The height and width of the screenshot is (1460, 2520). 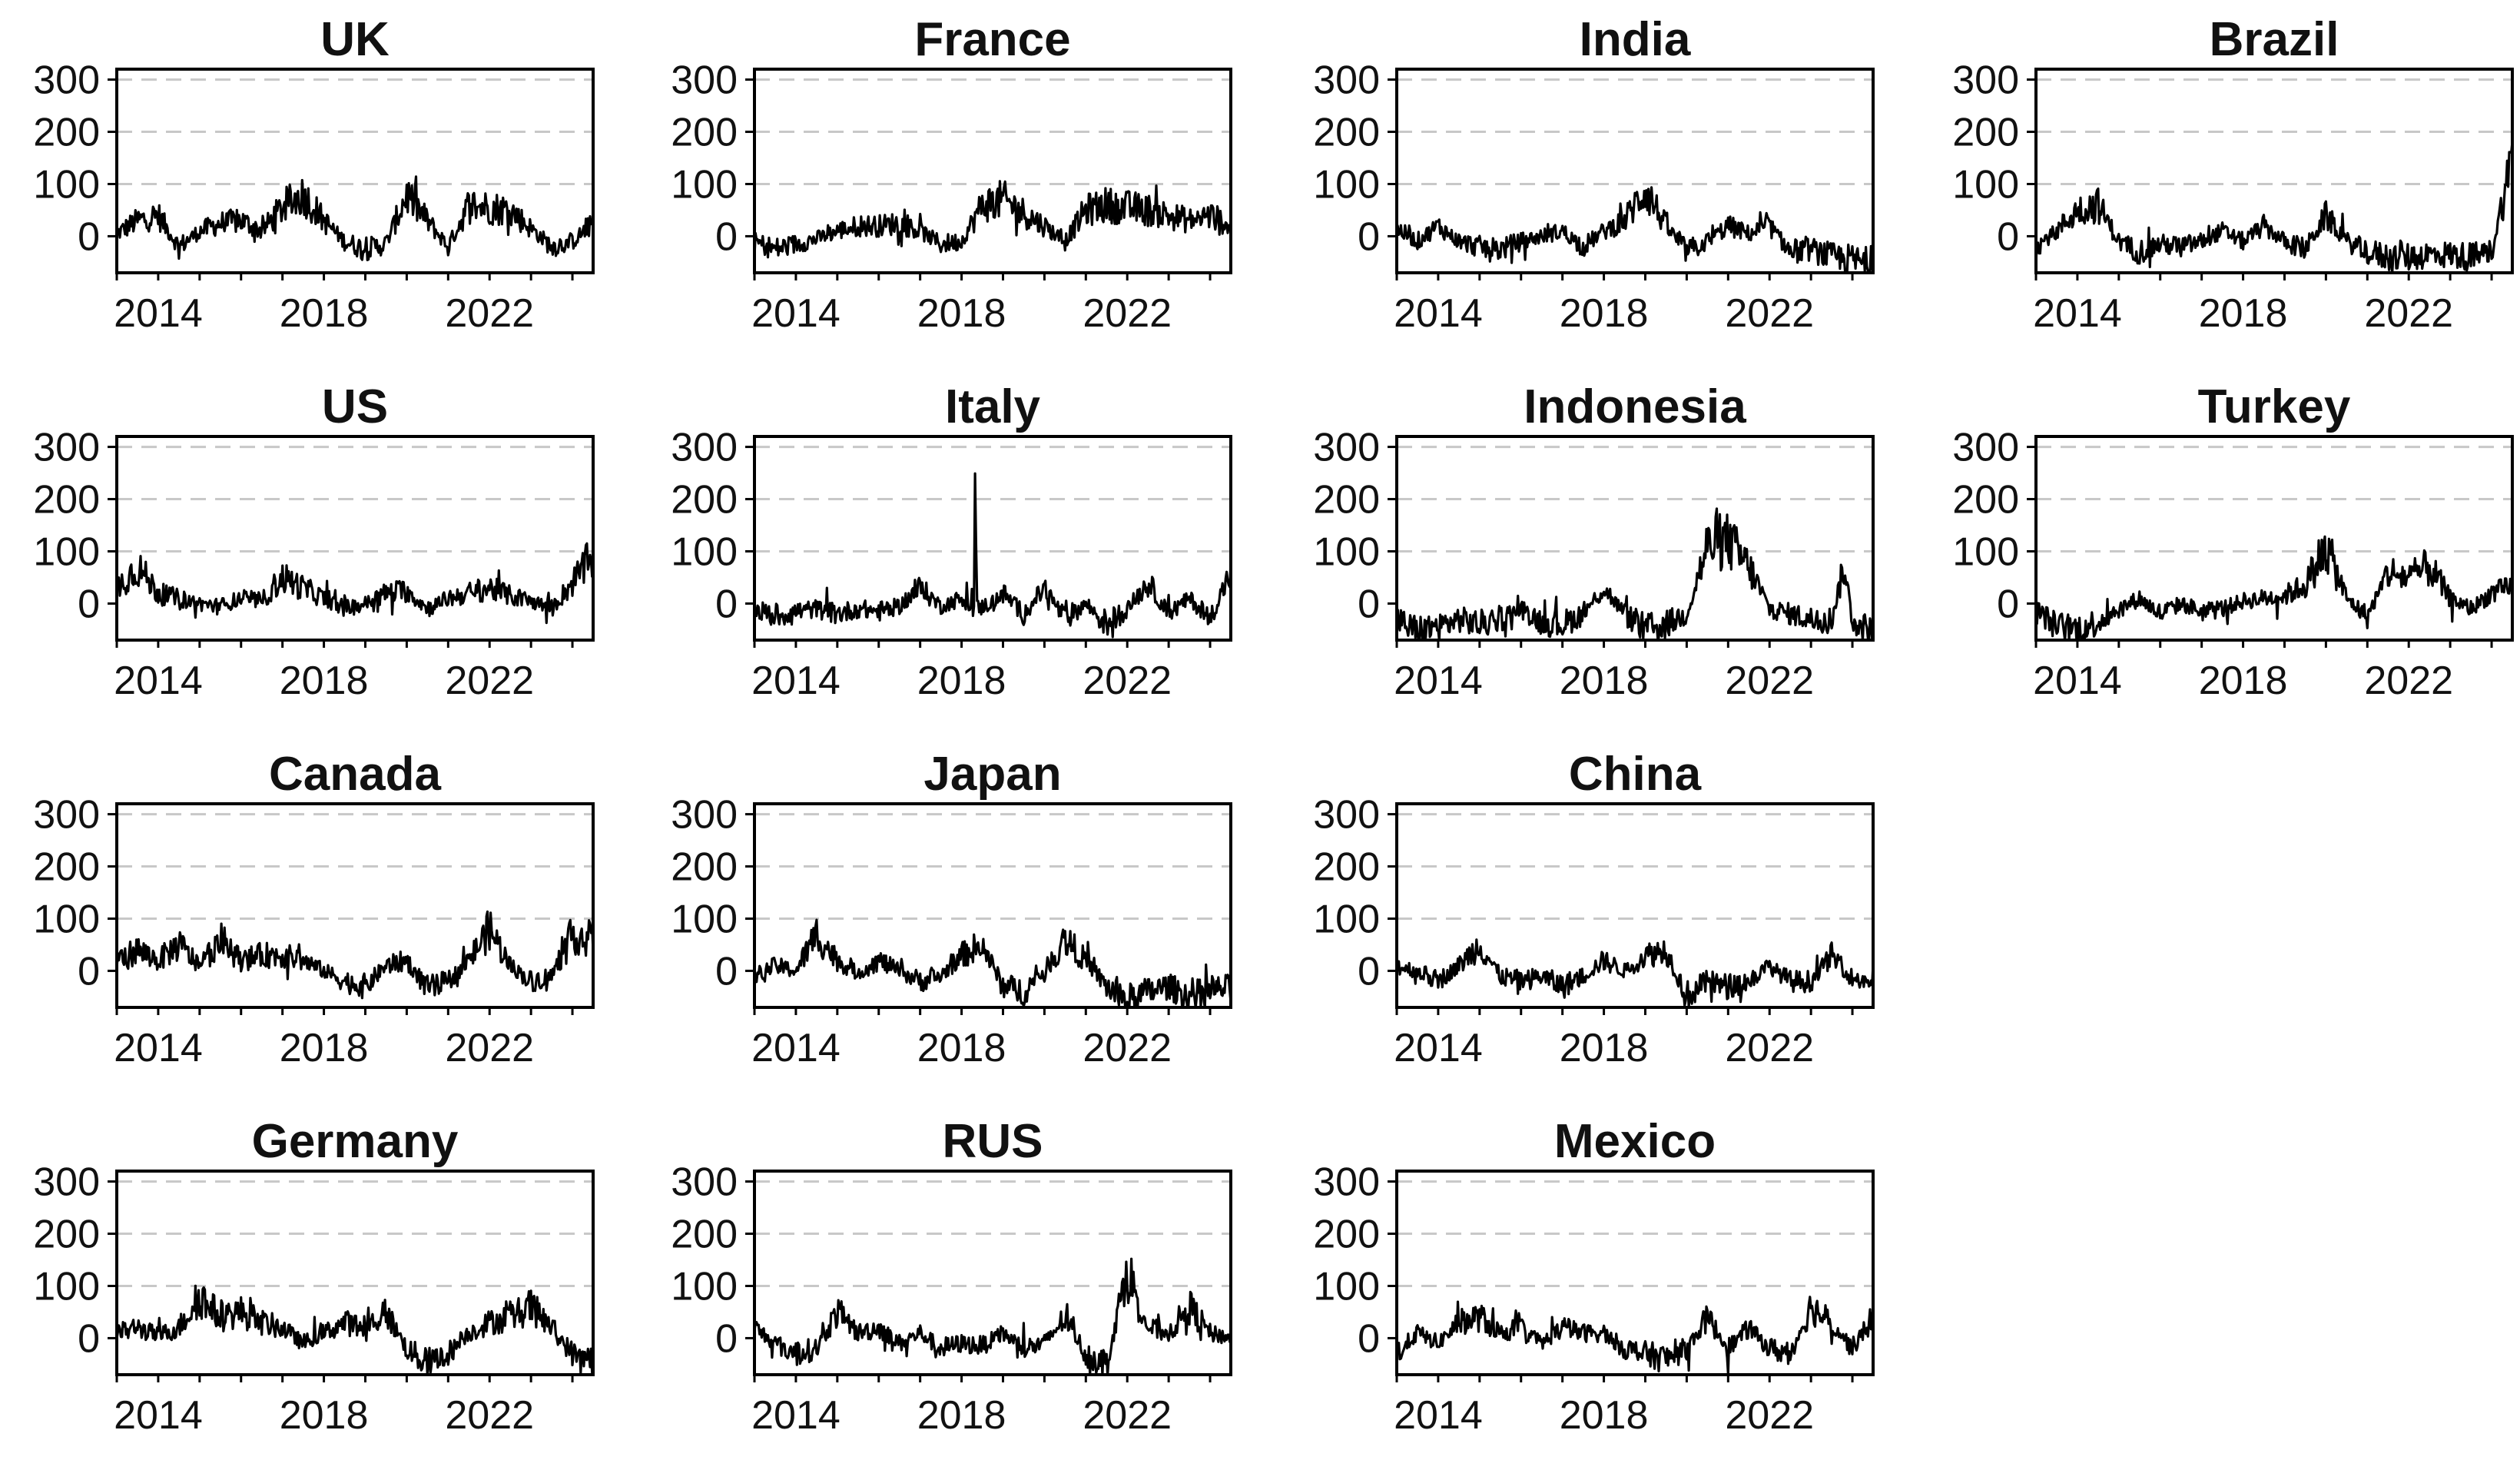 I want to click on panel-germany: Germany 0 100 200 300 2014 2018 2022, so click(x=314, y=1276).